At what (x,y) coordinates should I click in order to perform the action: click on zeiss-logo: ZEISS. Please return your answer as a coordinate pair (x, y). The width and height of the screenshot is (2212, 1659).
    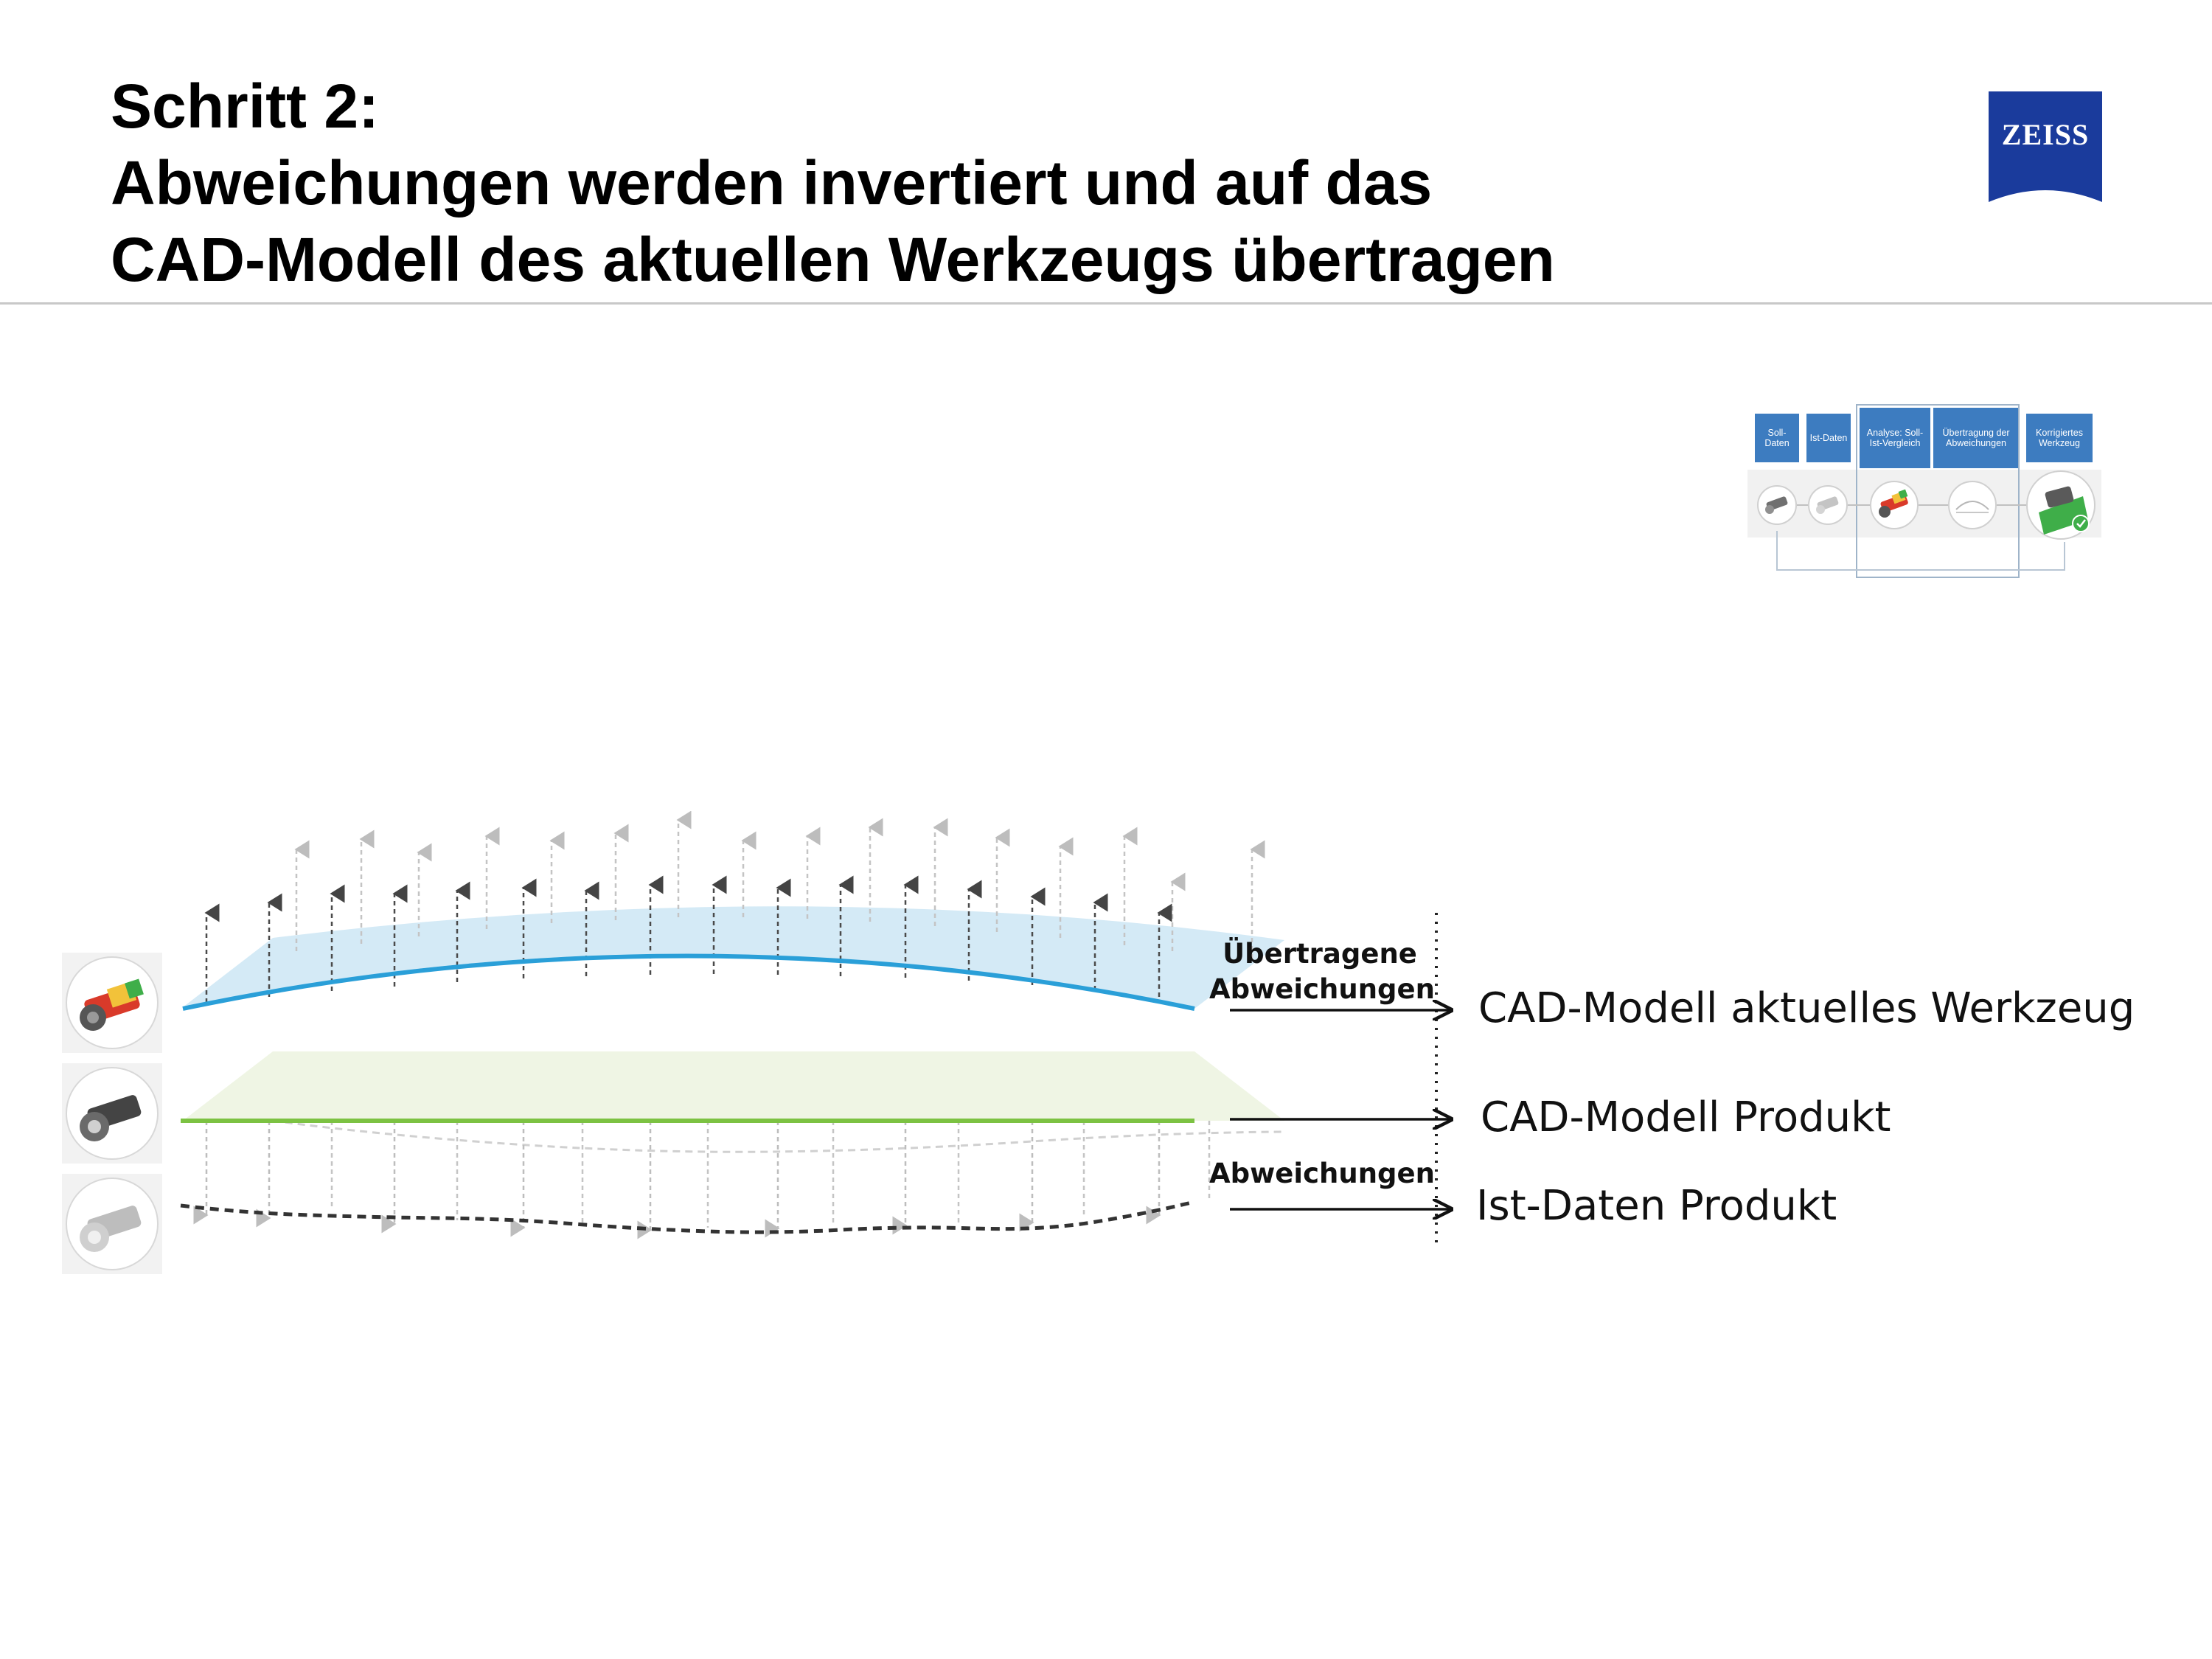
    Looking at the image, I should click on (2045, 148).